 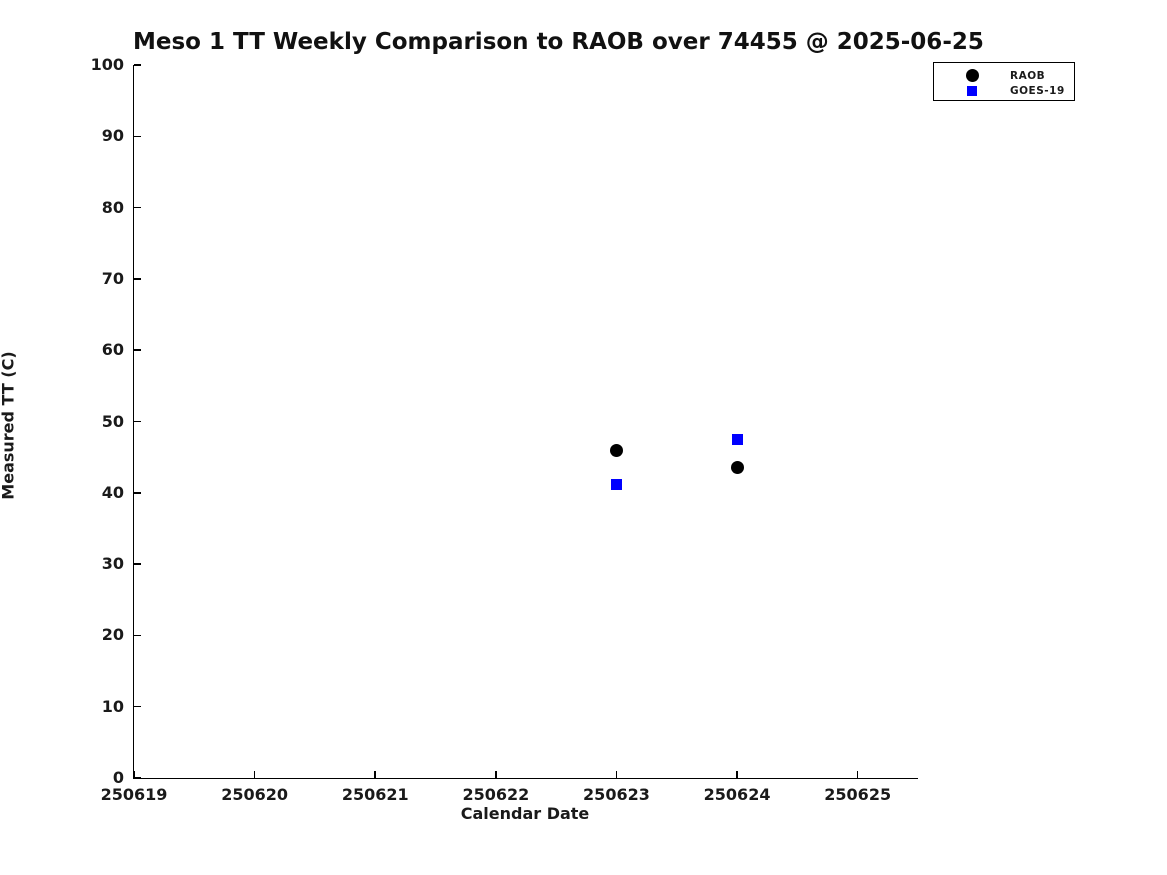 I want to click on legend-entry-goes-19: GOES-19, so click(x=1004, y=90).